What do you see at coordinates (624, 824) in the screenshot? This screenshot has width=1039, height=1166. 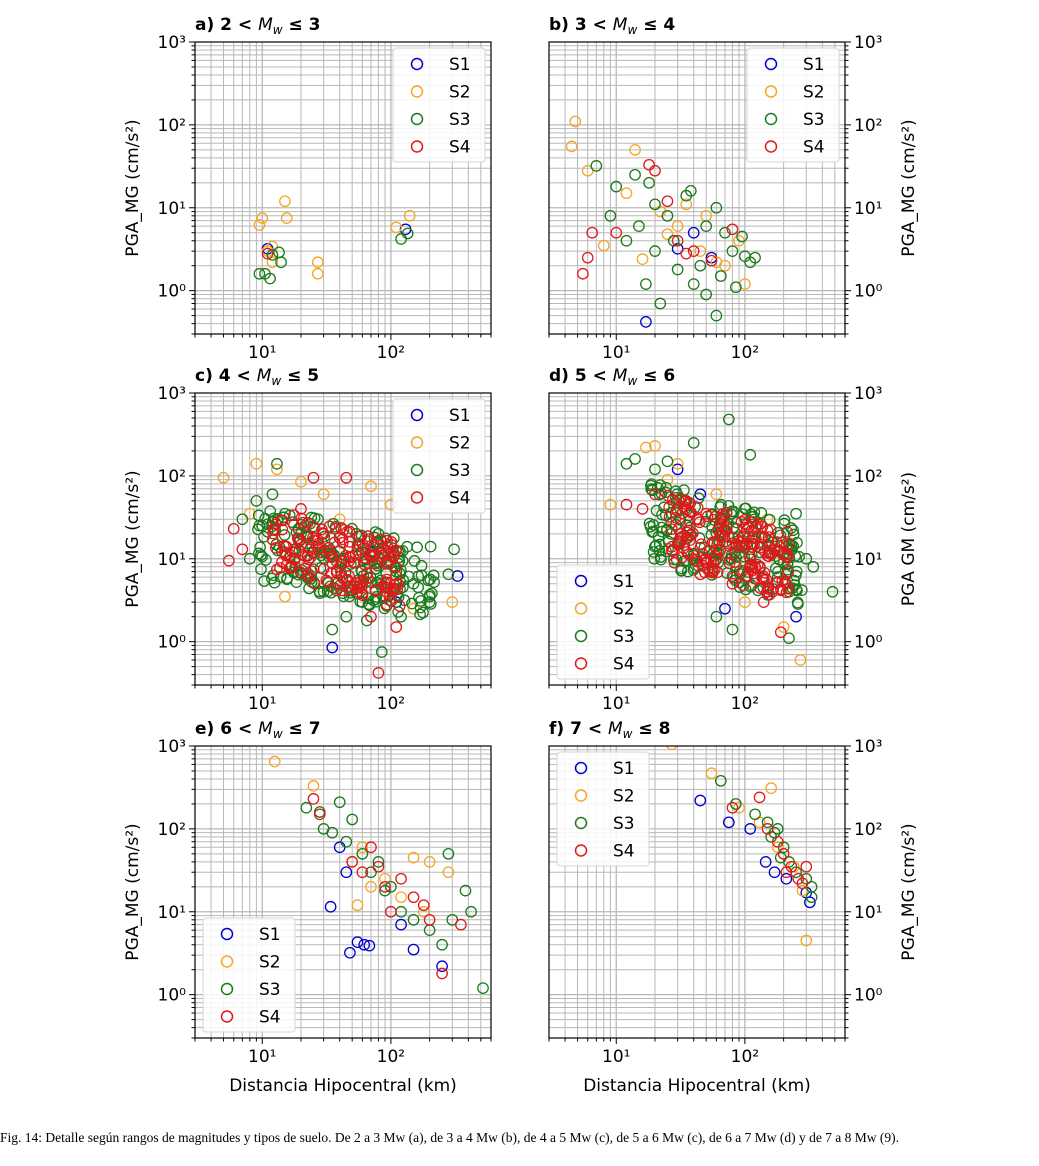 I see `legend-label: S3` at bounding box center [624, 824].